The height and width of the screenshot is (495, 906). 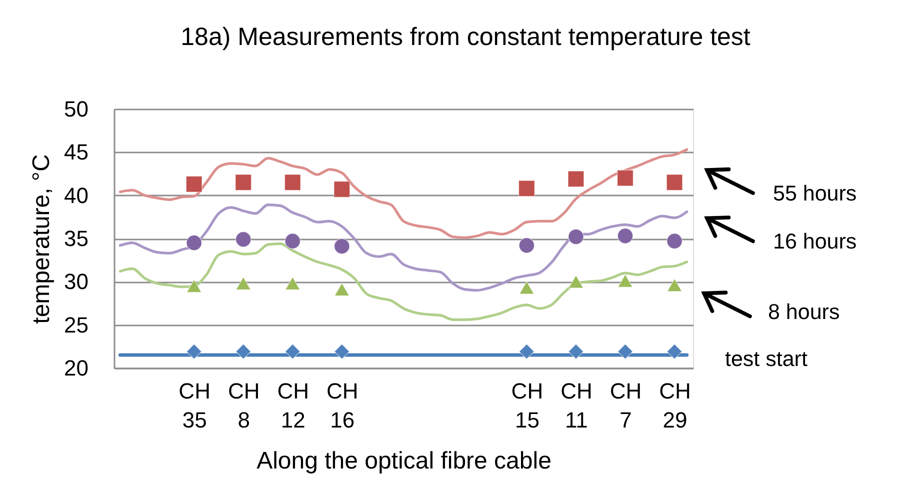 I want to click on x-tick-label: CH 35, so click(x=194, y=405).